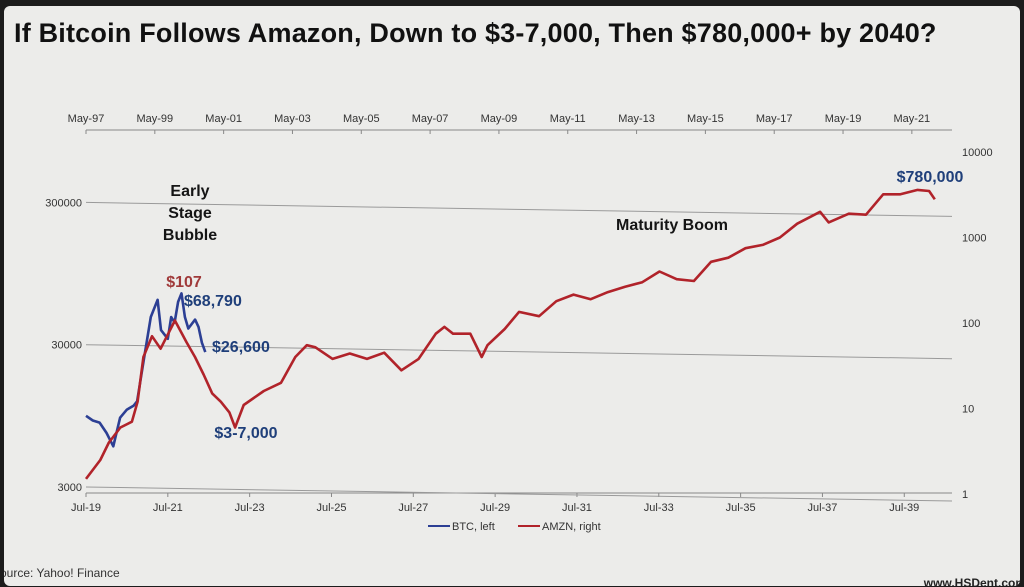  I want to click on top-x-tick-label: May-11, so click(568, 119).